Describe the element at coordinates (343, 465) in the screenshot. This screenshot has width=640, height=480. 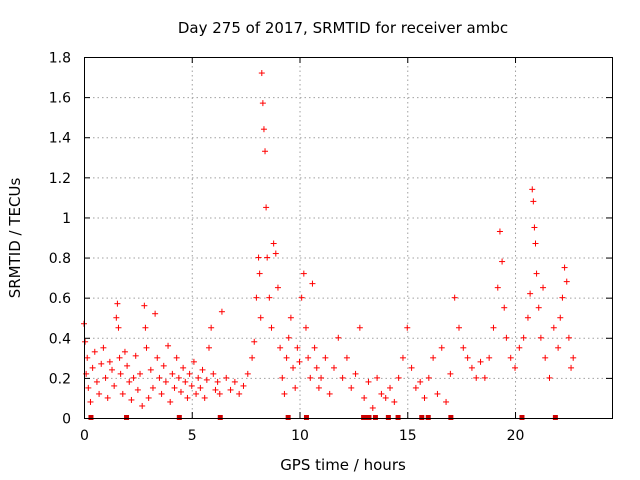
I see `x-axis-title: GPS time / hours` at that location.